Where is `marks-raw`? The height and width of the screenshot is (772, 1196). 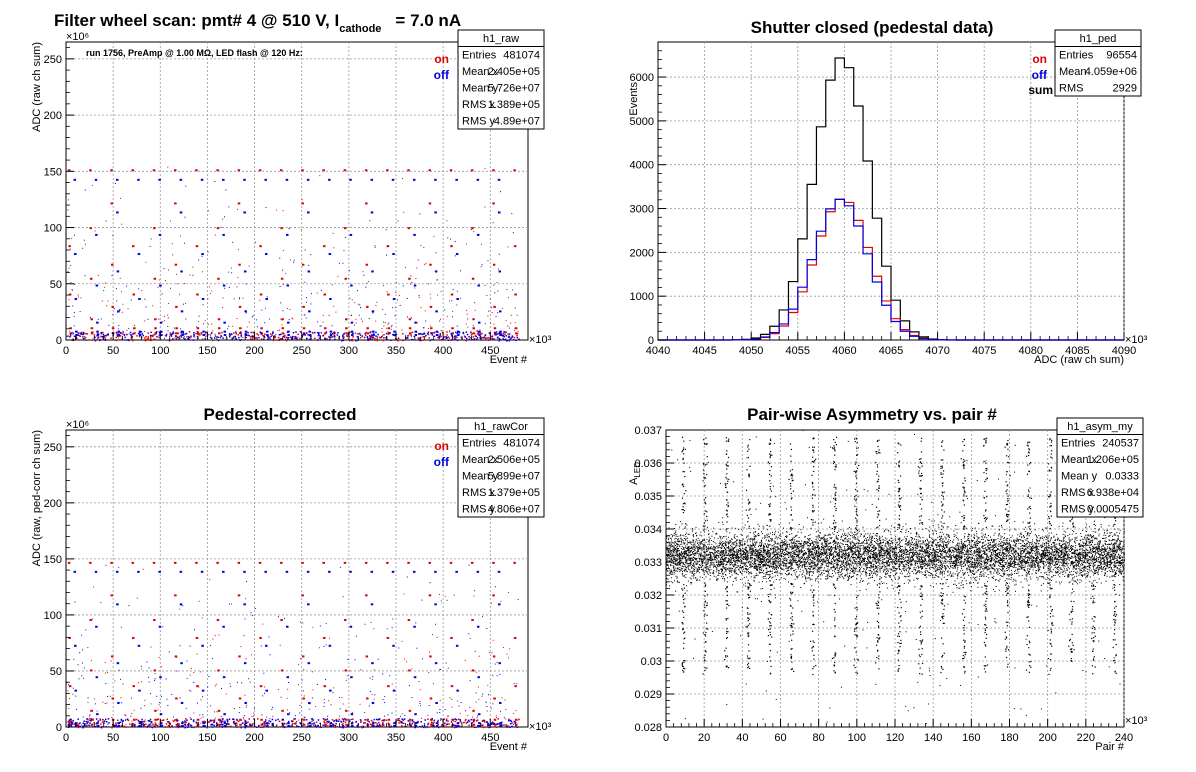 marks-raw is located at coordinates (293, 254).